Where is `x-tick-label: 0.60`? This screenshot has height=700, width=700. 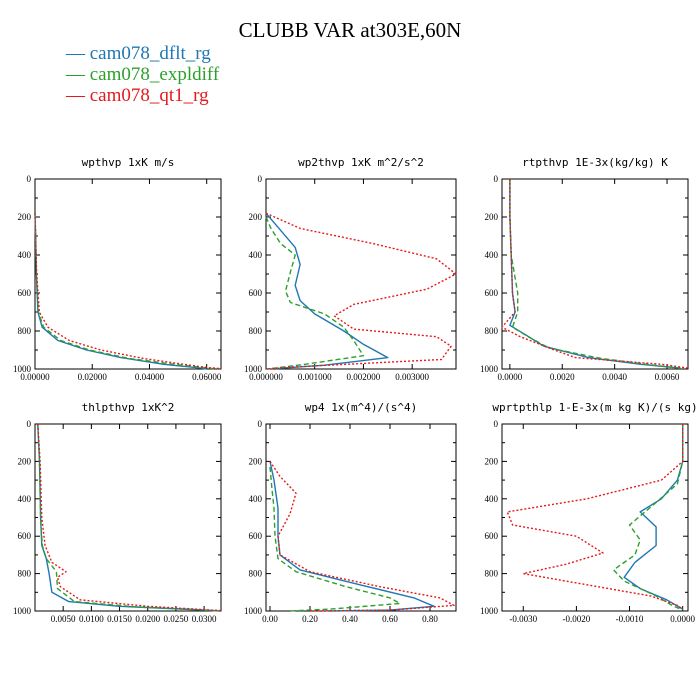
x-tick-label: 0.60 is located at coordinates (390, 619).